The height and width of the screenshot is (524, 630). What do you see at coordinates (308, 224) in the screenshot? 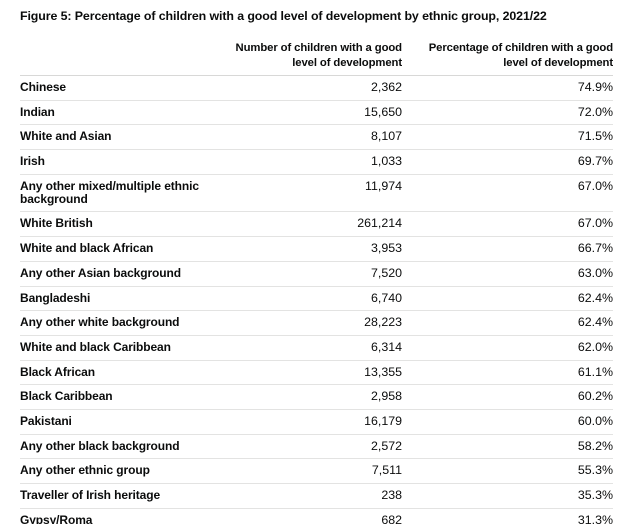
I see `number-cell: 261,214` at bounding box center [308, 224].